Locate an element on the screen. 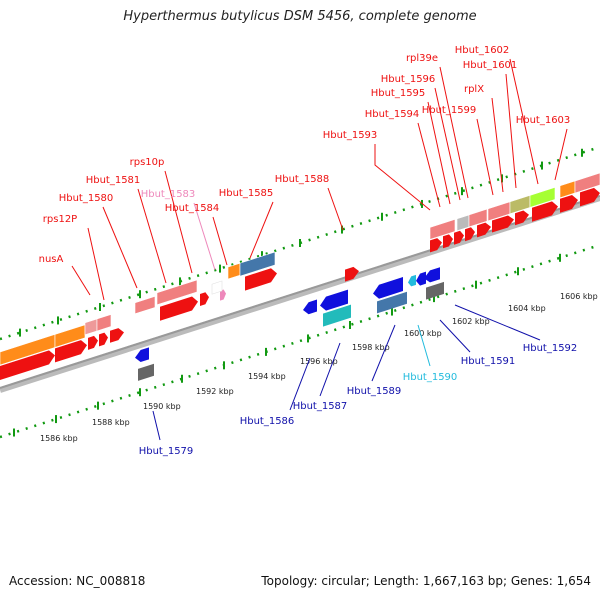 Image resolution: width=600 pixels, height=600 pixels. upper-scale-label: 1604 kbp is located at coordinates (527, 308).